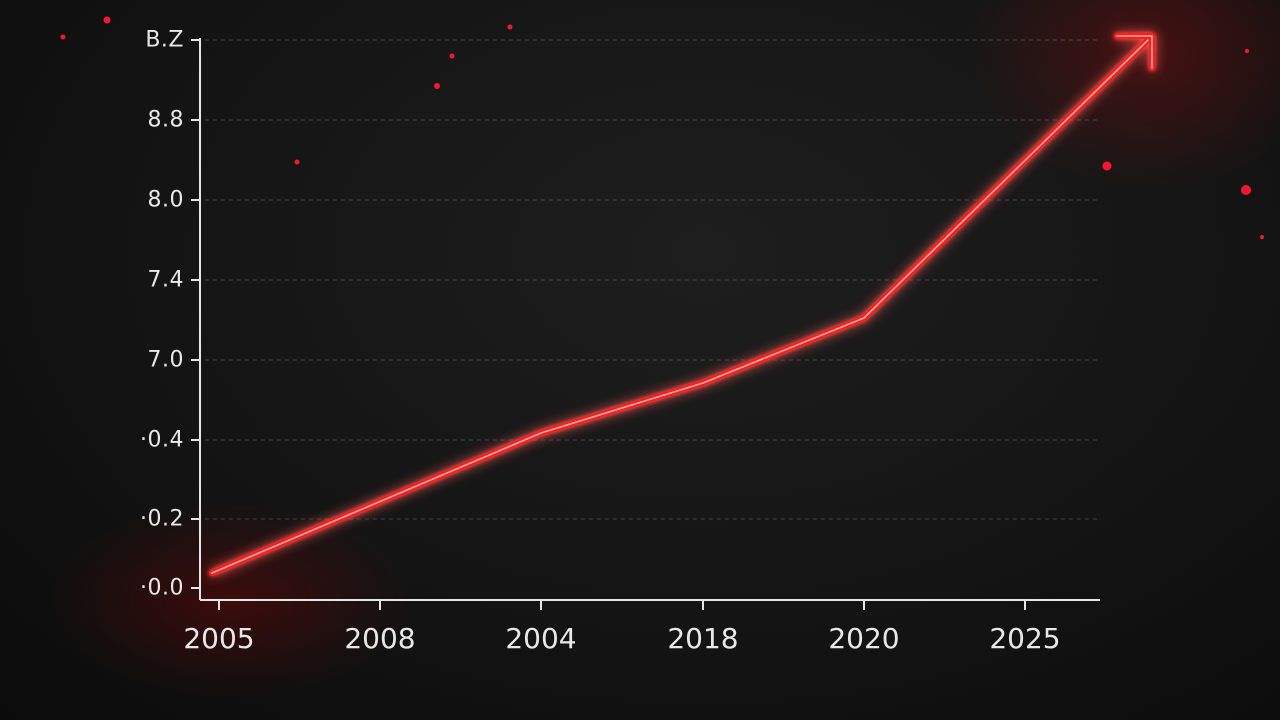 Image resolution: width=1280 pixels, height=720 pixels. Describe the element at coordinates (380, 638) in the screenshot. I see `x-tick-label: 2008` at that location.